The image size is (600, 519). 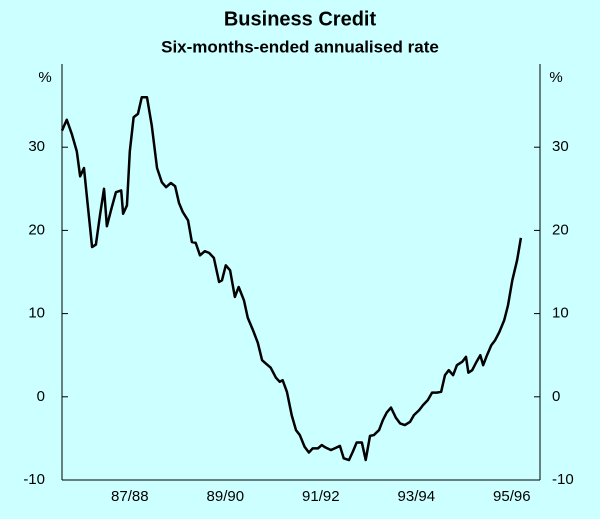 I want to click on y-tick-label: -10, so click(x=34, y=479).